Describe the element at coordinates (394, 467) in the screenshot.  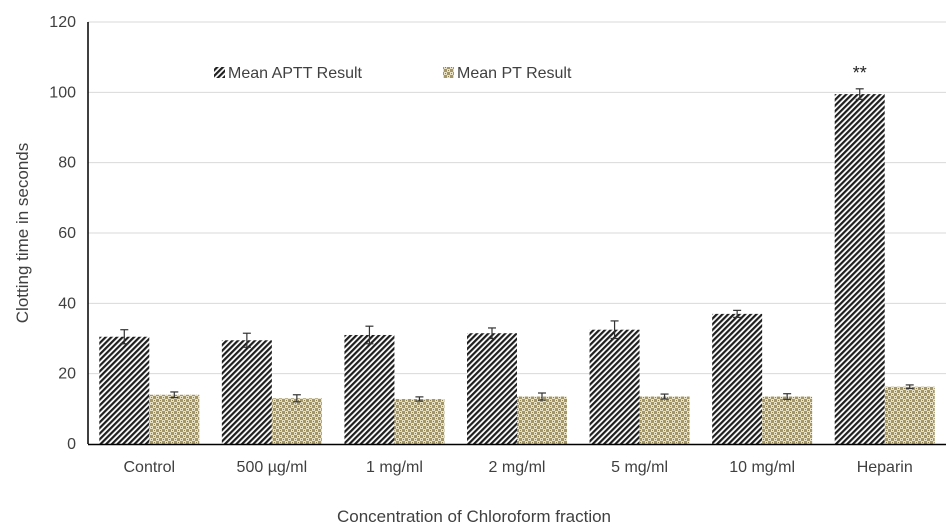
I see `x-tick-label: 1 mg/ml` at that location.